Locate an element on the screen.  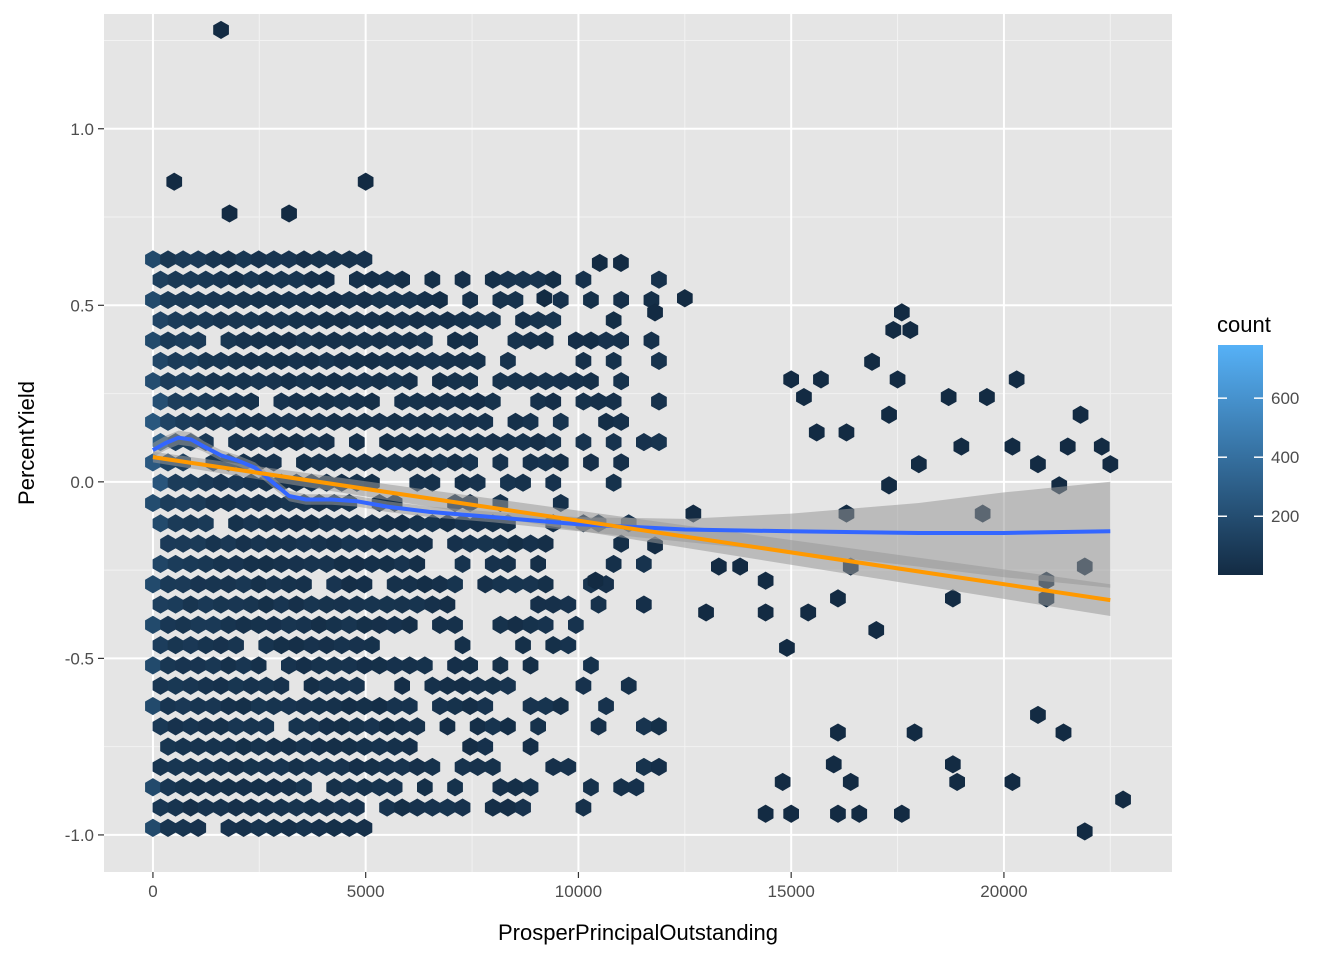
linear-fit-line is located at coordinates (631, 529).